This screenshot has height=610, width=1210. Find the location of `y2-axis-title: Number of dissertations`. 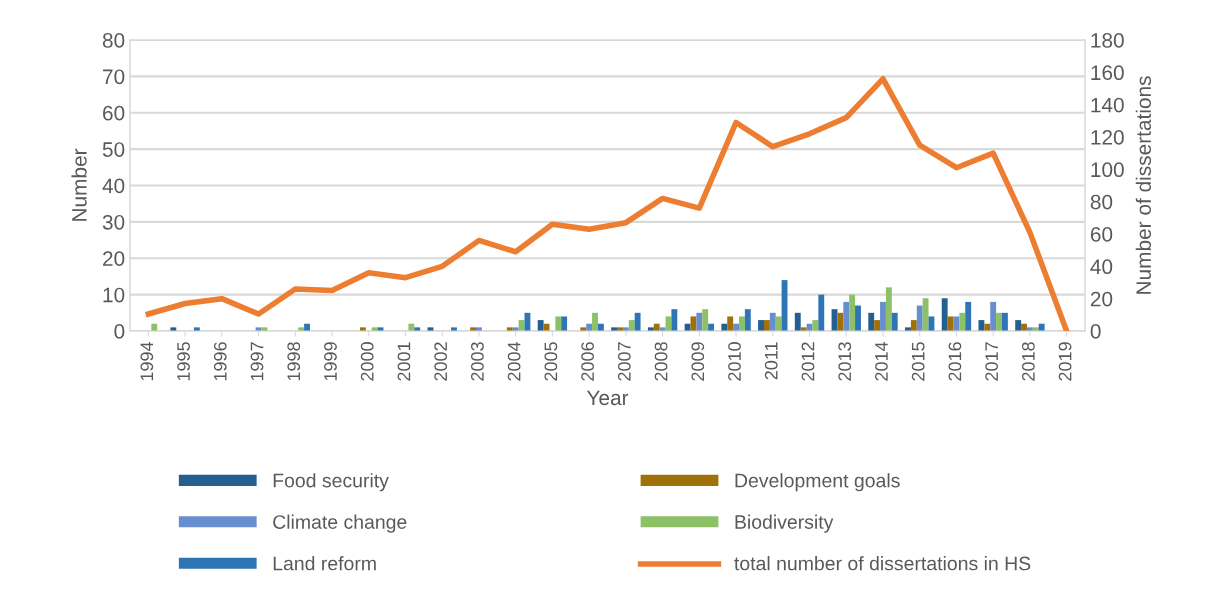

y2-axis-title: Number of dissertations is located at coordinates (1143, 185).